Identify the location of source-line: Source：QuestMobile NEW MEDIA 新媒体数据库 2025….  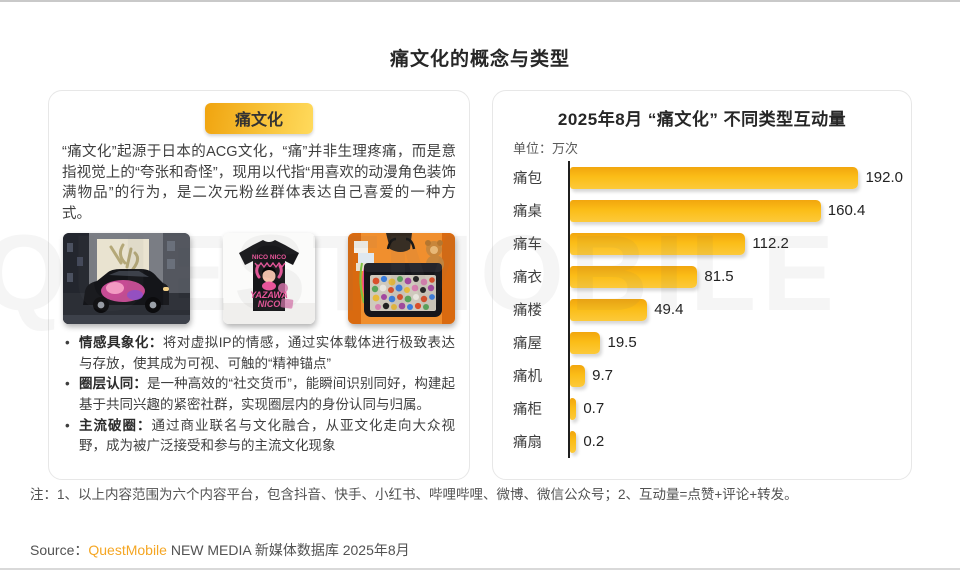
(220, 550).